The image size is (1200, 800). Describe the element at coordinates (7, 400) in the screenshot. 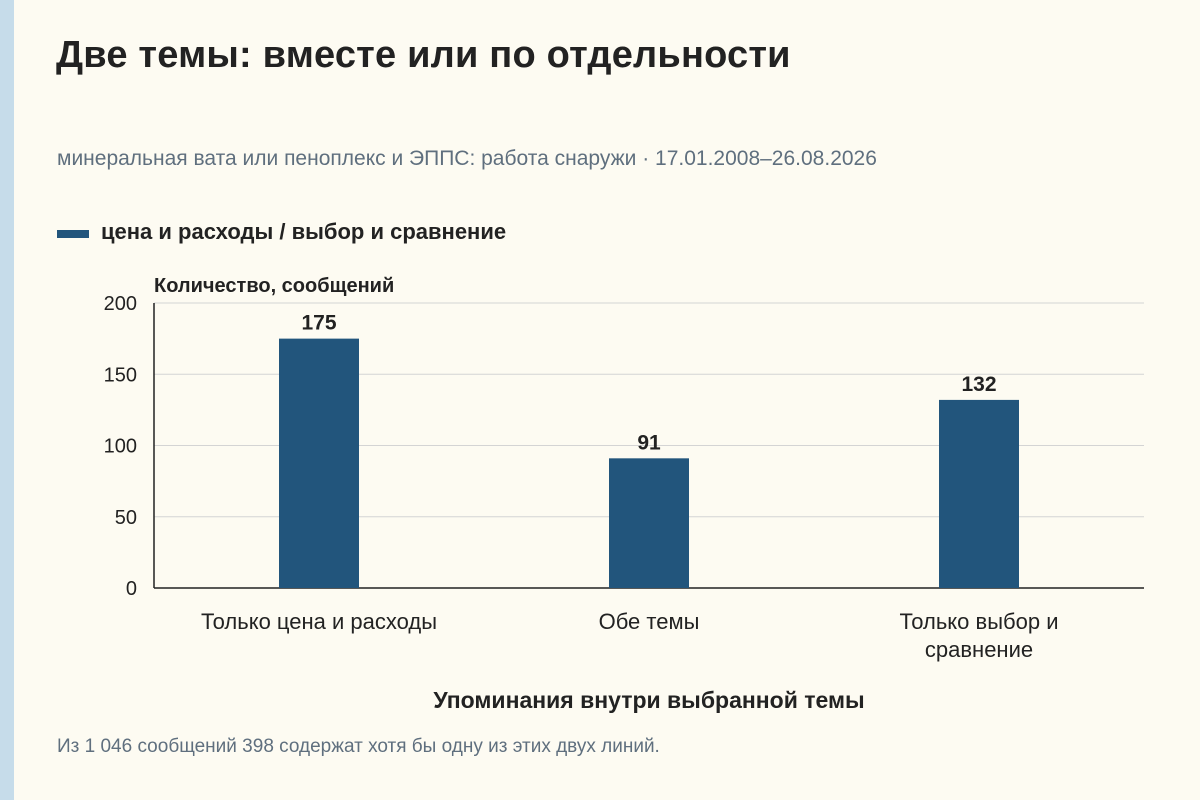

I see `accent-strip` at that location.